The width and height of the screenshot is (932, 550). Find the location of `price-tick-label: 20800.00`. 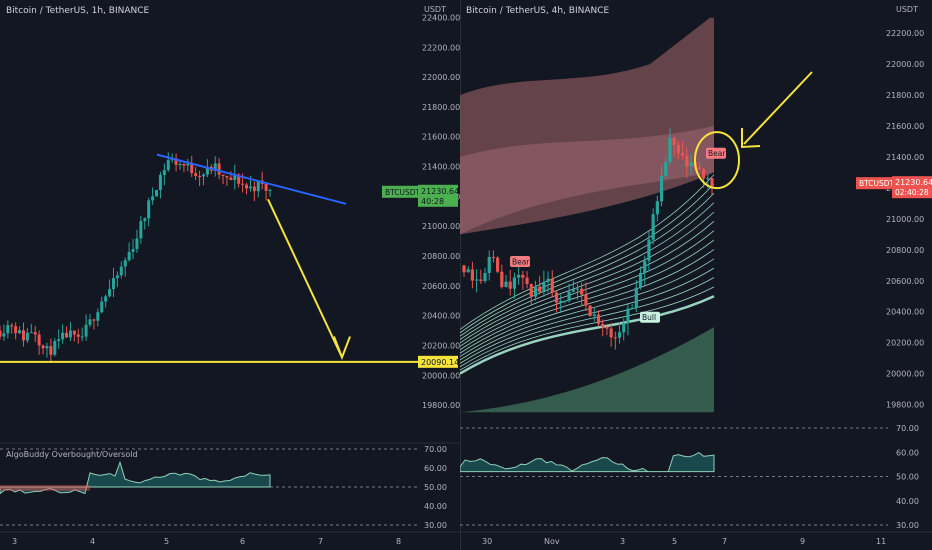

price-tick-label: 20800.00 is located at coordinates (905, 250).